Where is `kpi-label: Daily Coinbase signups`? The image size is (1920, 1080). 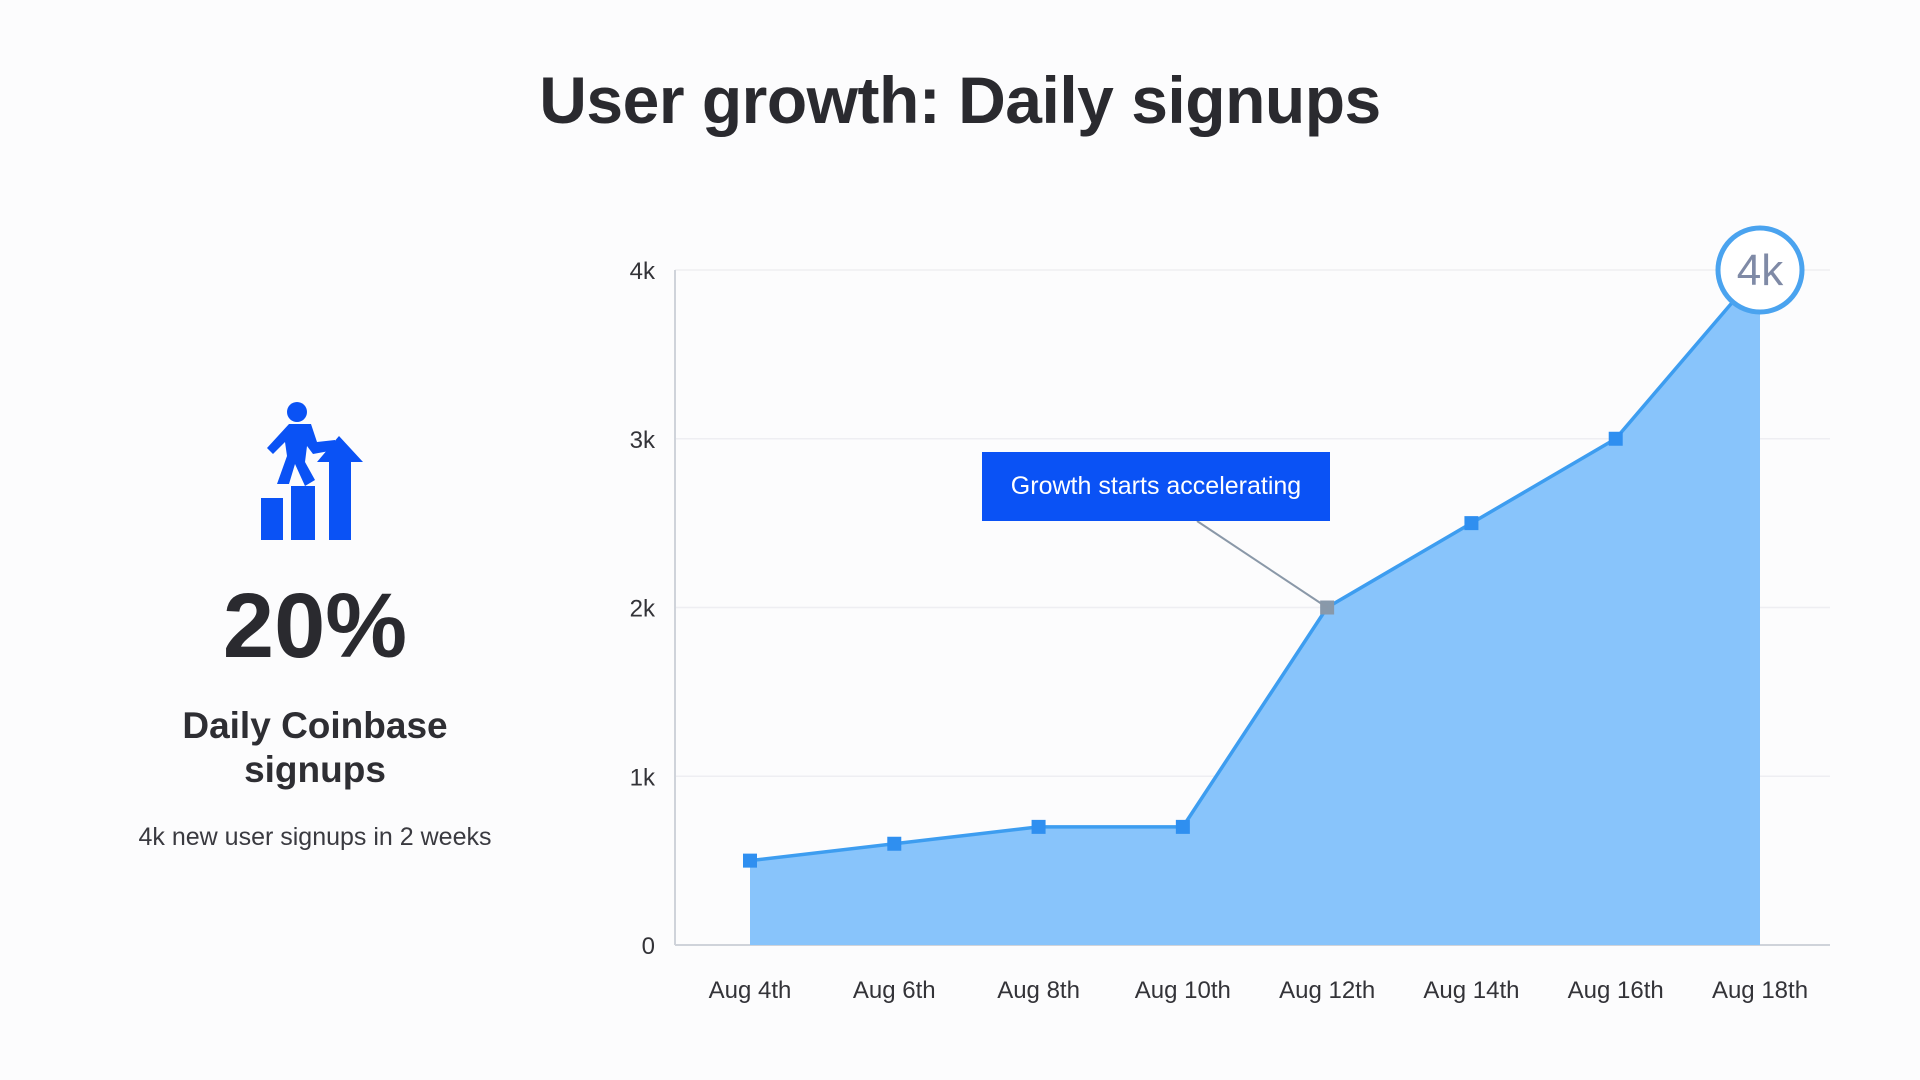 kpi-label: Daily Coinbase signups is located at coordinates (315, 748).